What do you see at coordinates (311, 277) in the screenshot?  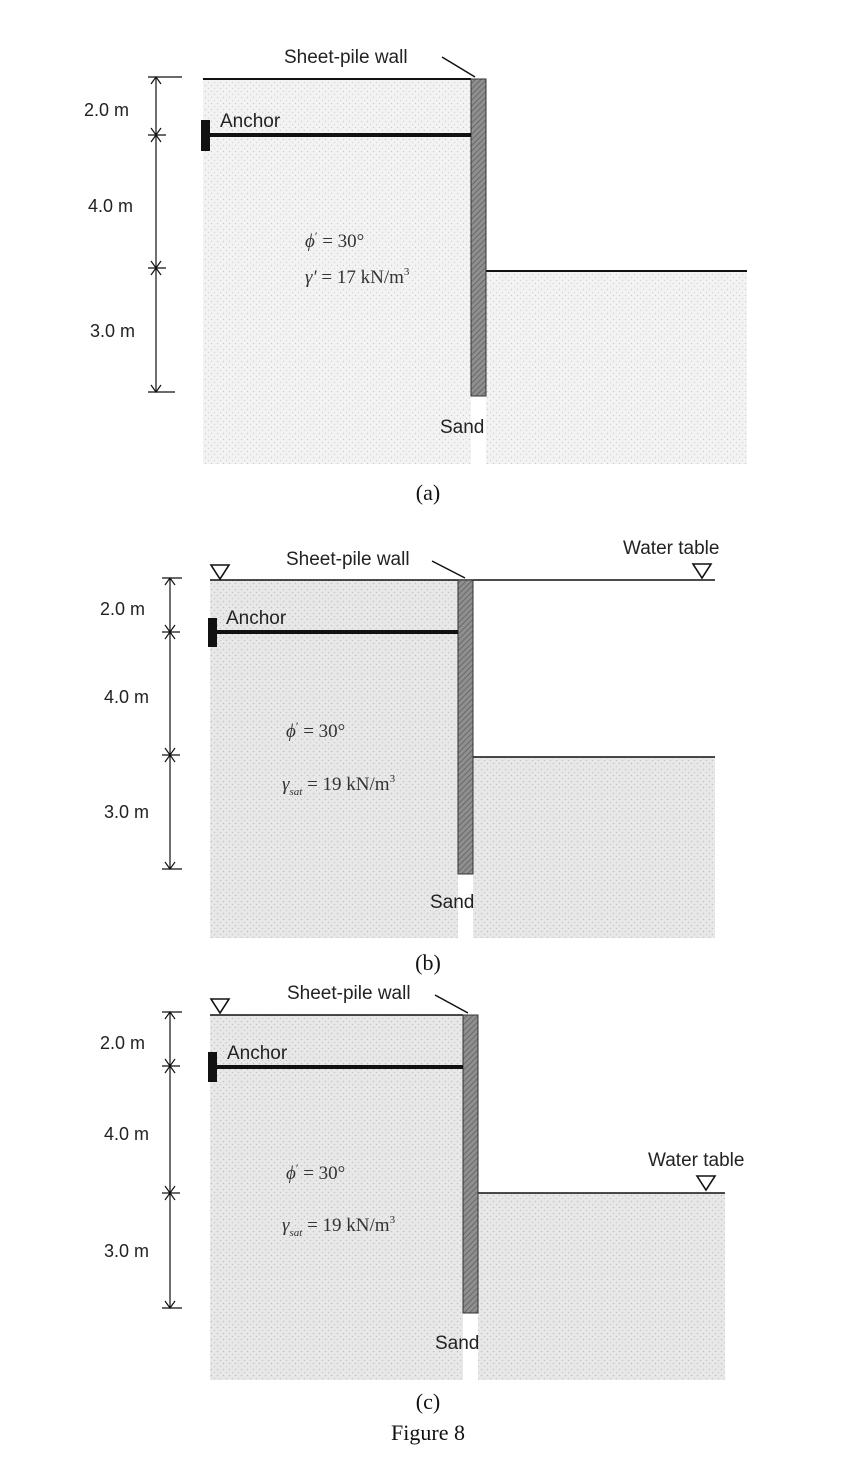 I see `gamma-symbol: γ′` at bounding box center [311, 277].